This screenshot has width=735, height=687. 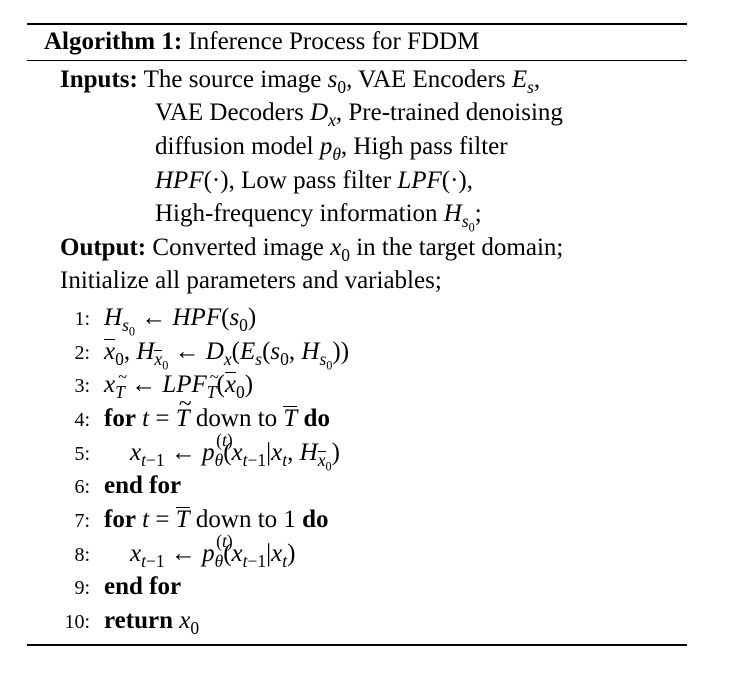 I want to click on step-10: 10: return x0, so click(x=132, y=623).